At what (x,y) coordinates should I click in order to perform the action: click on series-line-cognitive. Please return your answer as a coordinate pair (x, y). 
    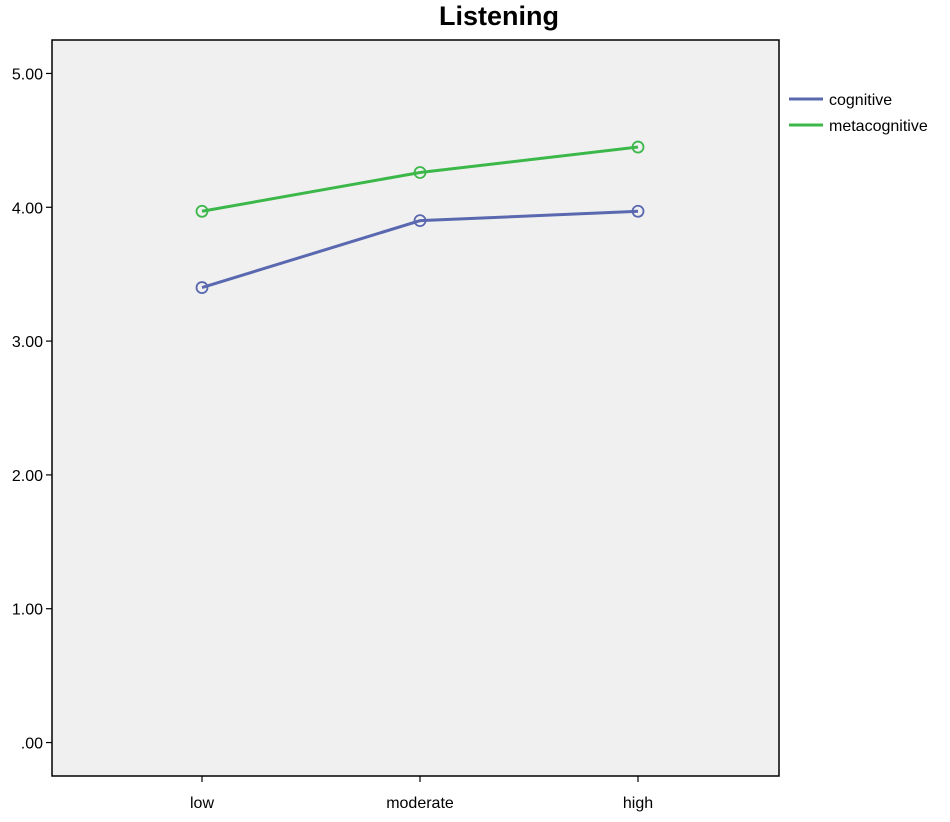
    Looking at the image, I should click on (420, 249).